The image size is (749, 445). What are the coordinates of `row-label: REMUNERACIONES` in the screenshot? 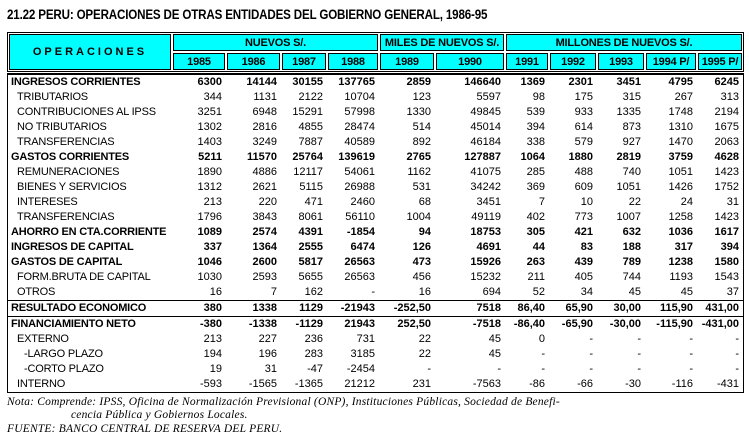 It's located at (68, 172).